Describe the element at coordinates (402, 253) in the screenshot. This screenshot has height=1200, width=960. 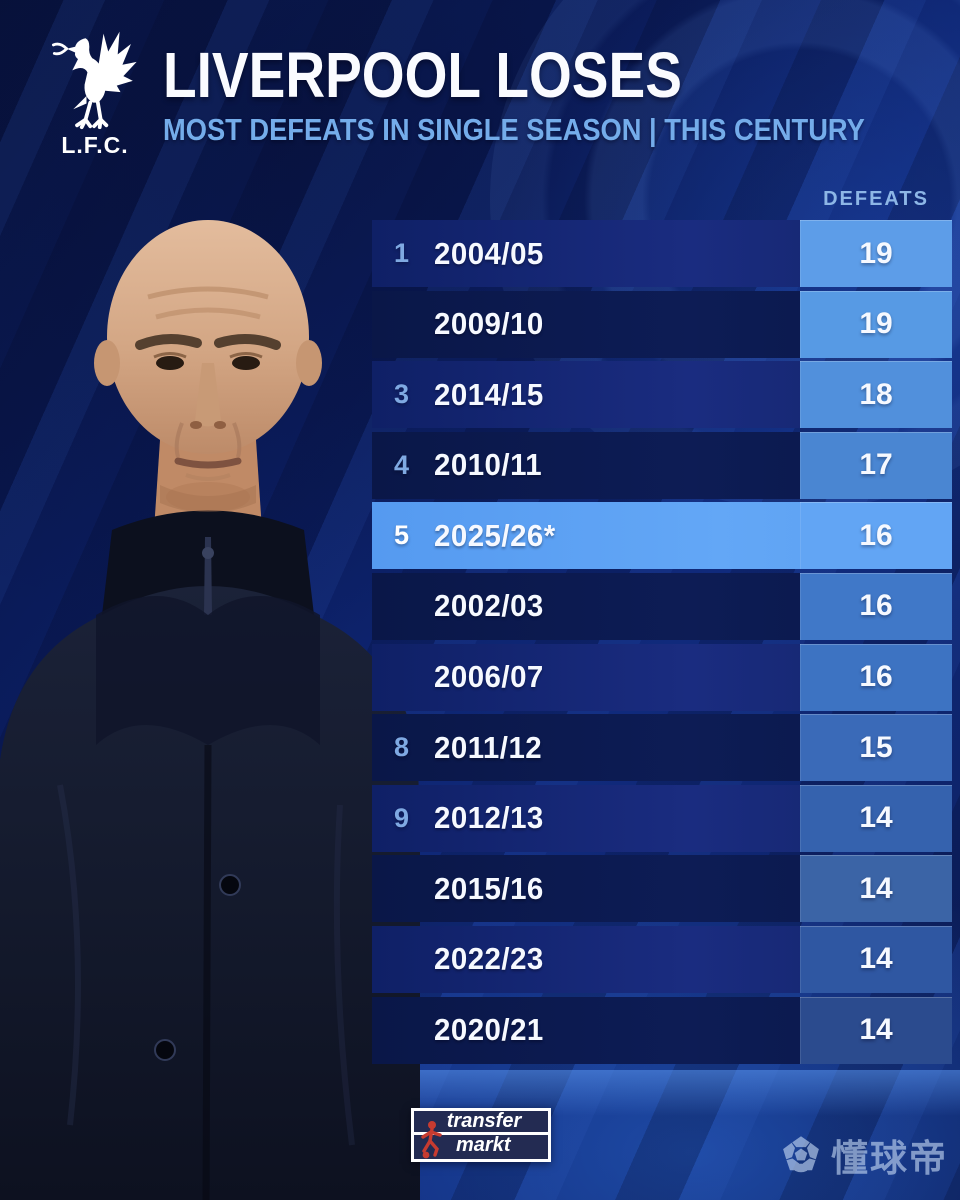
I see `rank-cell: 1` at that location.